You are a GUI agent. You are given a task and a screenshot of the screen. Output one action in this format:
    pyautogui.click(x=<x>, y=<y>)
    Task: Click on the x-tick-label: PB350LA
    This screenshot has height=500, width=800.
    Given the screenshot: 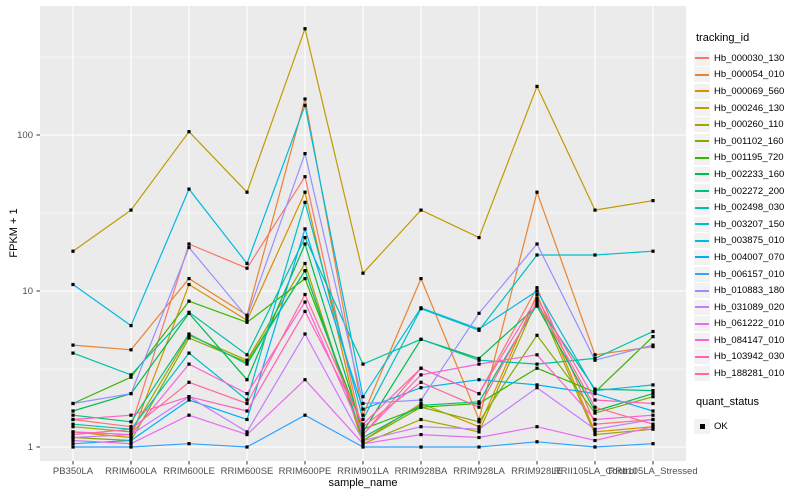 What is the action you would take?
    pyautogui.click(x=73, y=471)
    